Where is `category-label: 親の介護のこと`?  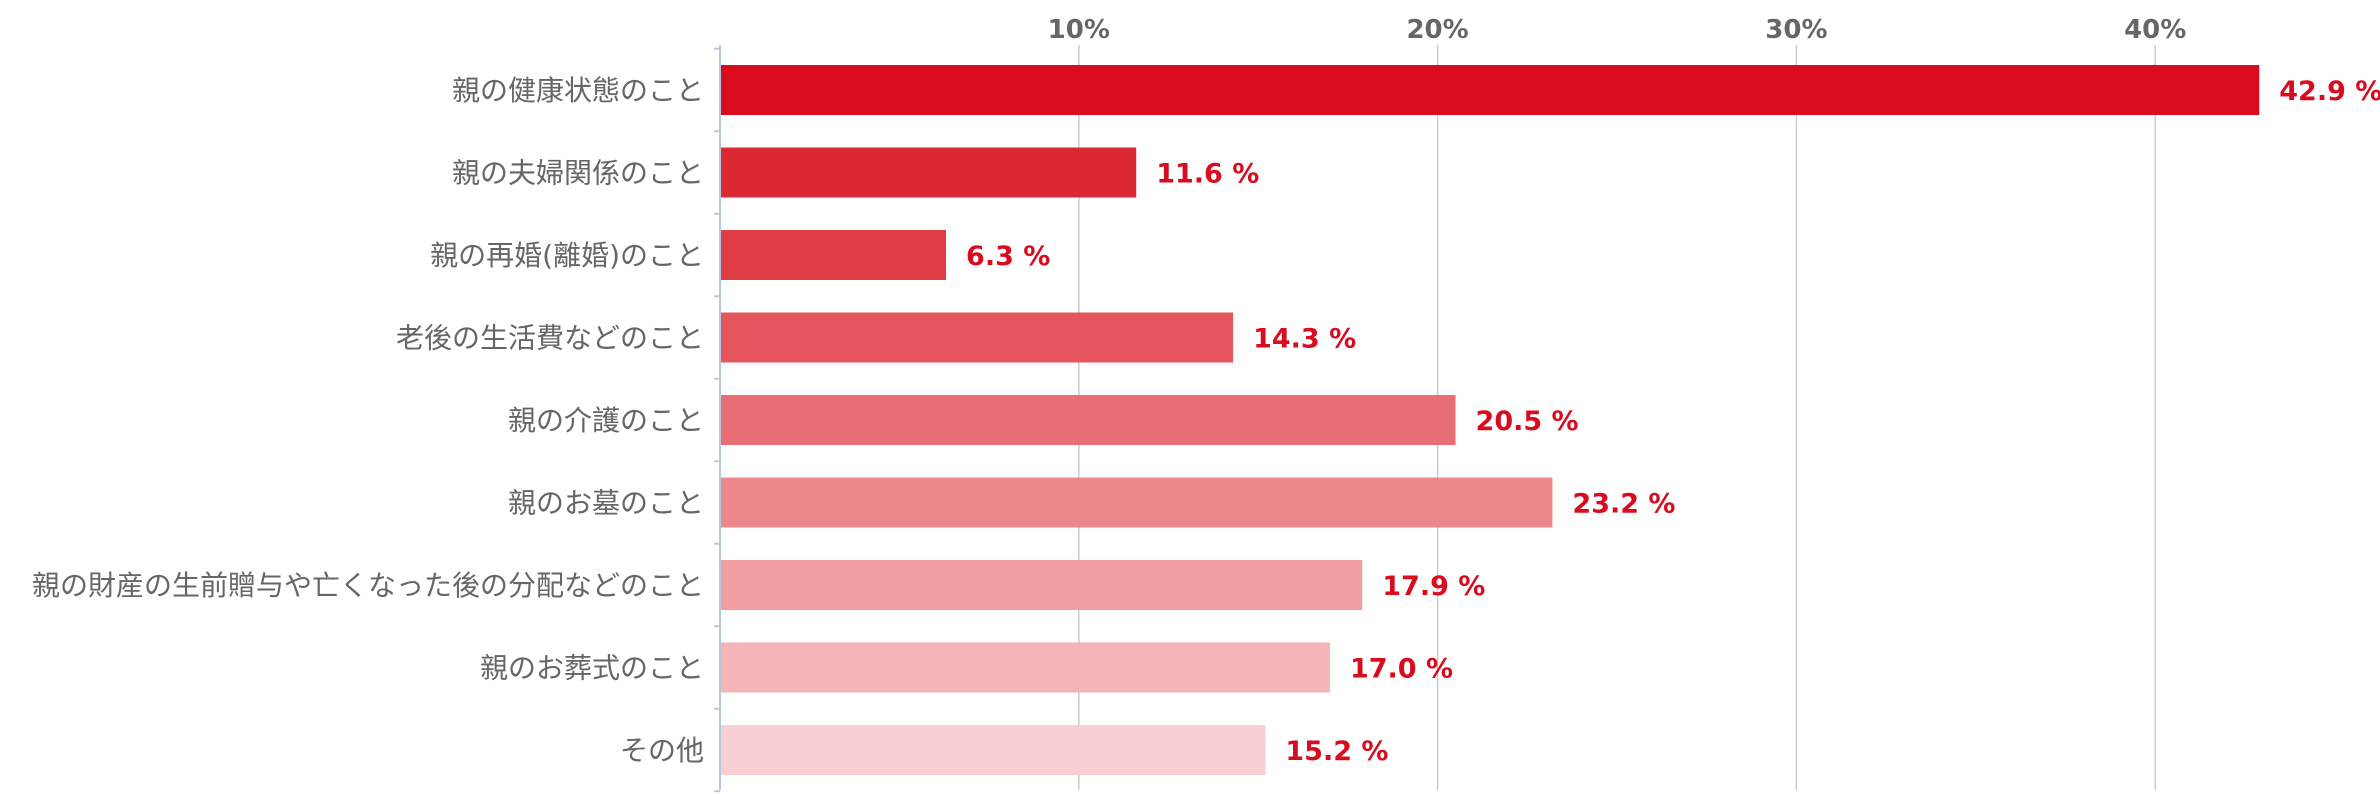
category-label: 親の介護のこと is located at coordinates (606, 420).